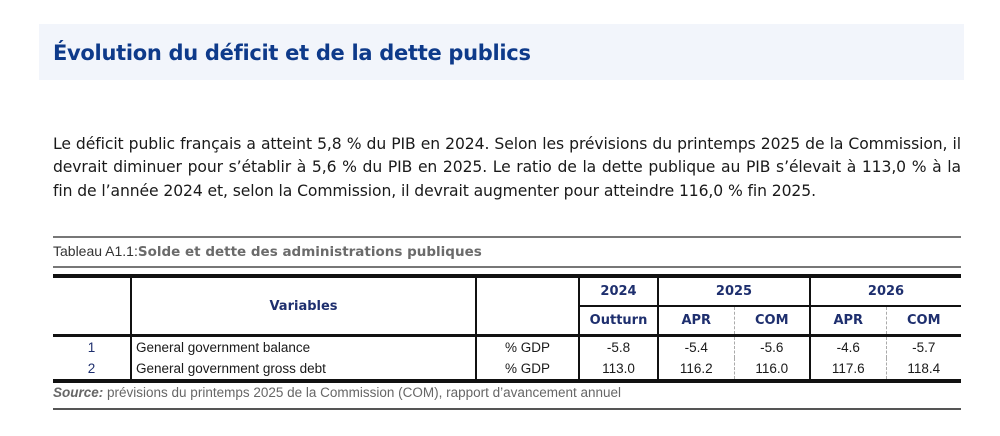 This screenshot has width=1000, height=436. What do you see at coordinates (695, 321) in the screenshot?
I see `header-apr-2025: APR` at bounding box center [695, 321].